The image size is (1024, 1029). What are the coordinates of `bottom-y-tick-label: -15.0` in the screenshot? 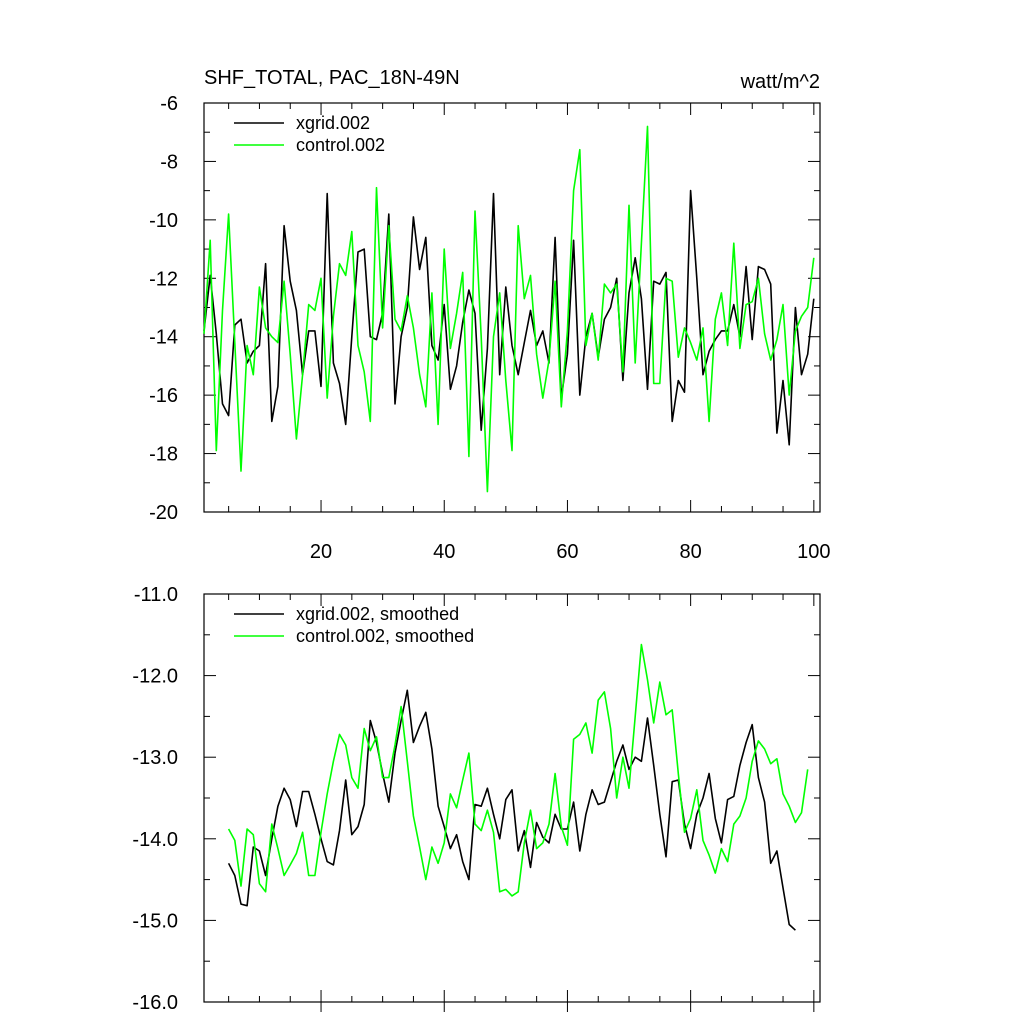 It's located at (155, 921).